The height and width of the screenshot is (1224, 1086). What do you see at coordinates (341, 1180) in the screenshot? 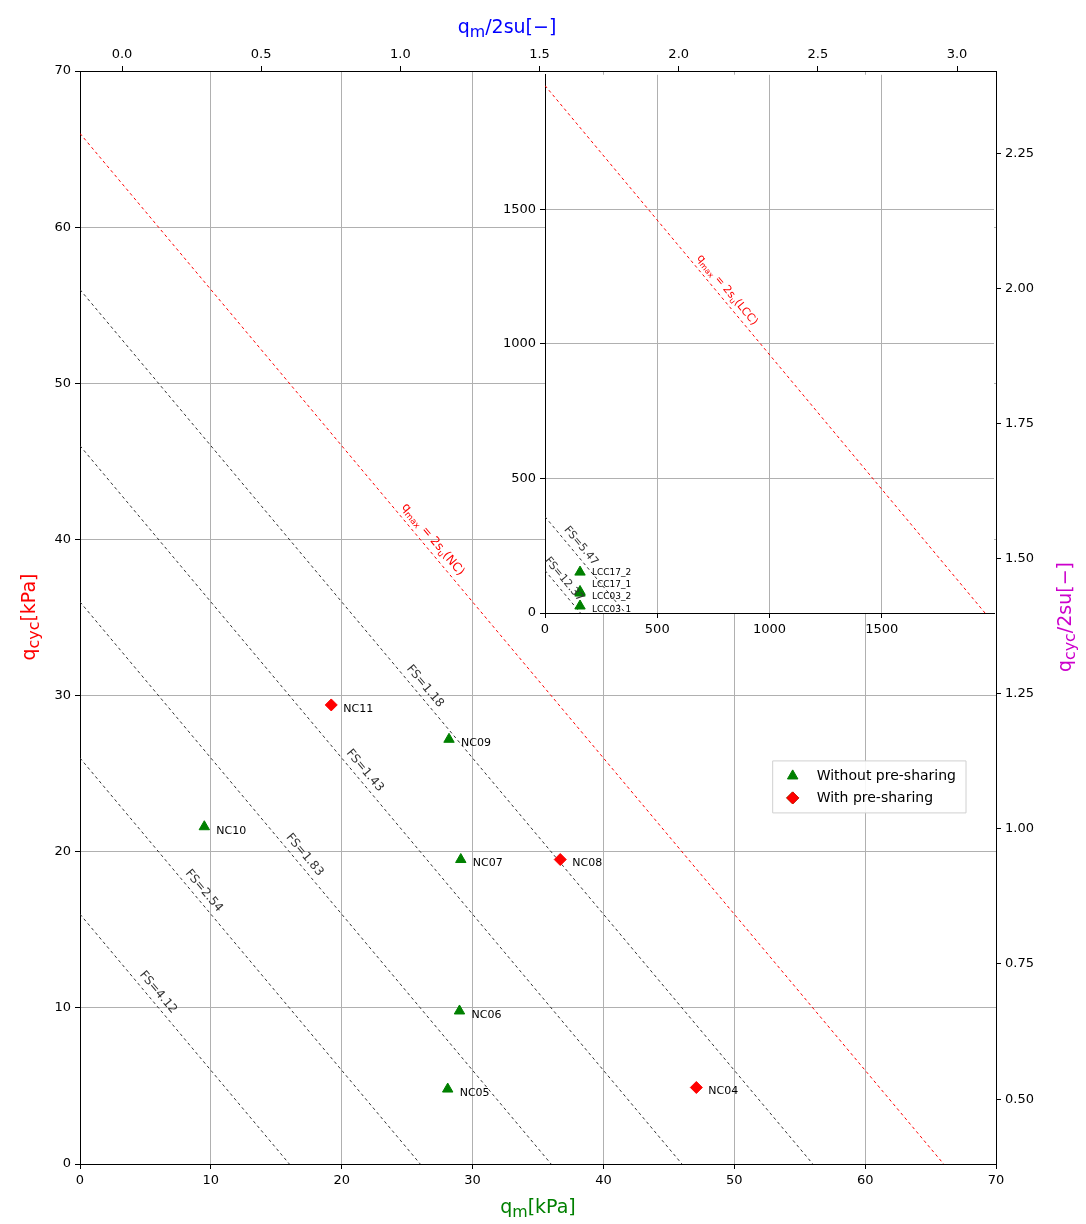
I see `x-tick-label: 20` at bounding box center [341, 1180].